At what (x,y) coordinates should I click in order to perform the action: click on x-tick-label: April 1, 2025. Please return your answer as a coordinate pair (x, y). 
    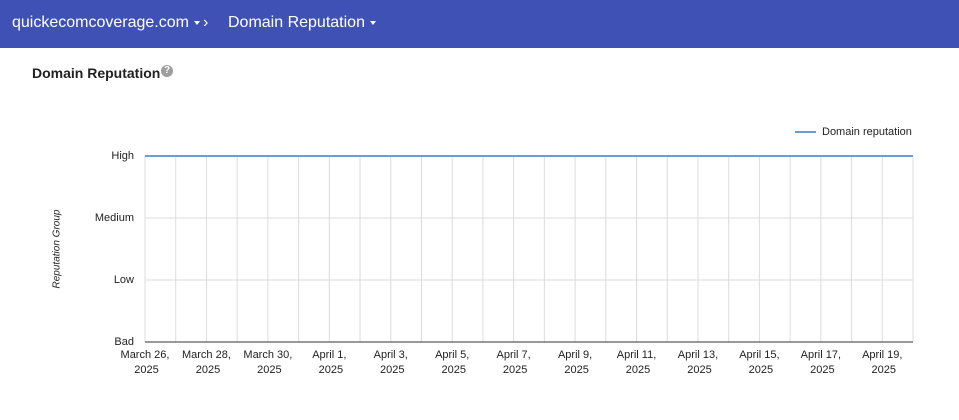
    Looking at the image, I should click on (329, 362).